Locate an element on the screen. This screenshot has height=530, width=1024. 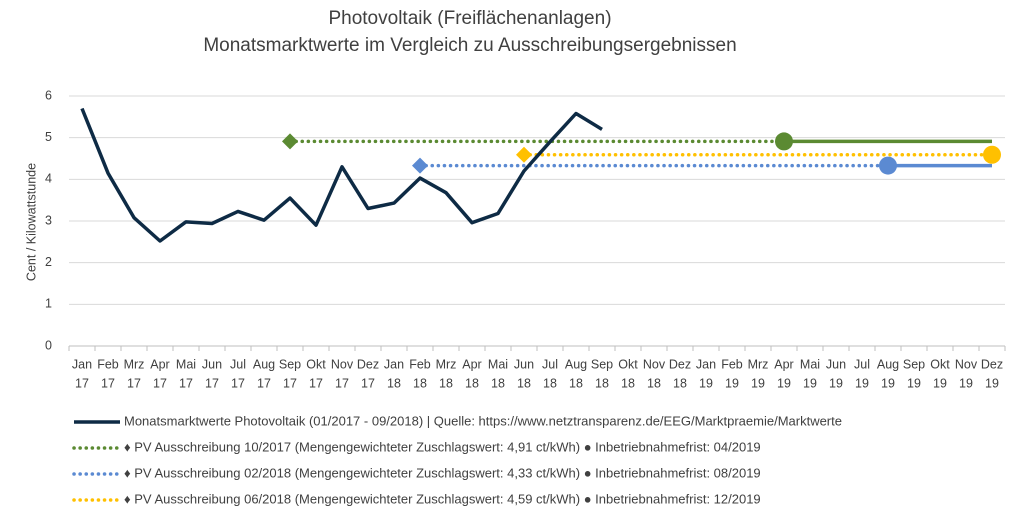
line is located at coordinates (341, 175).